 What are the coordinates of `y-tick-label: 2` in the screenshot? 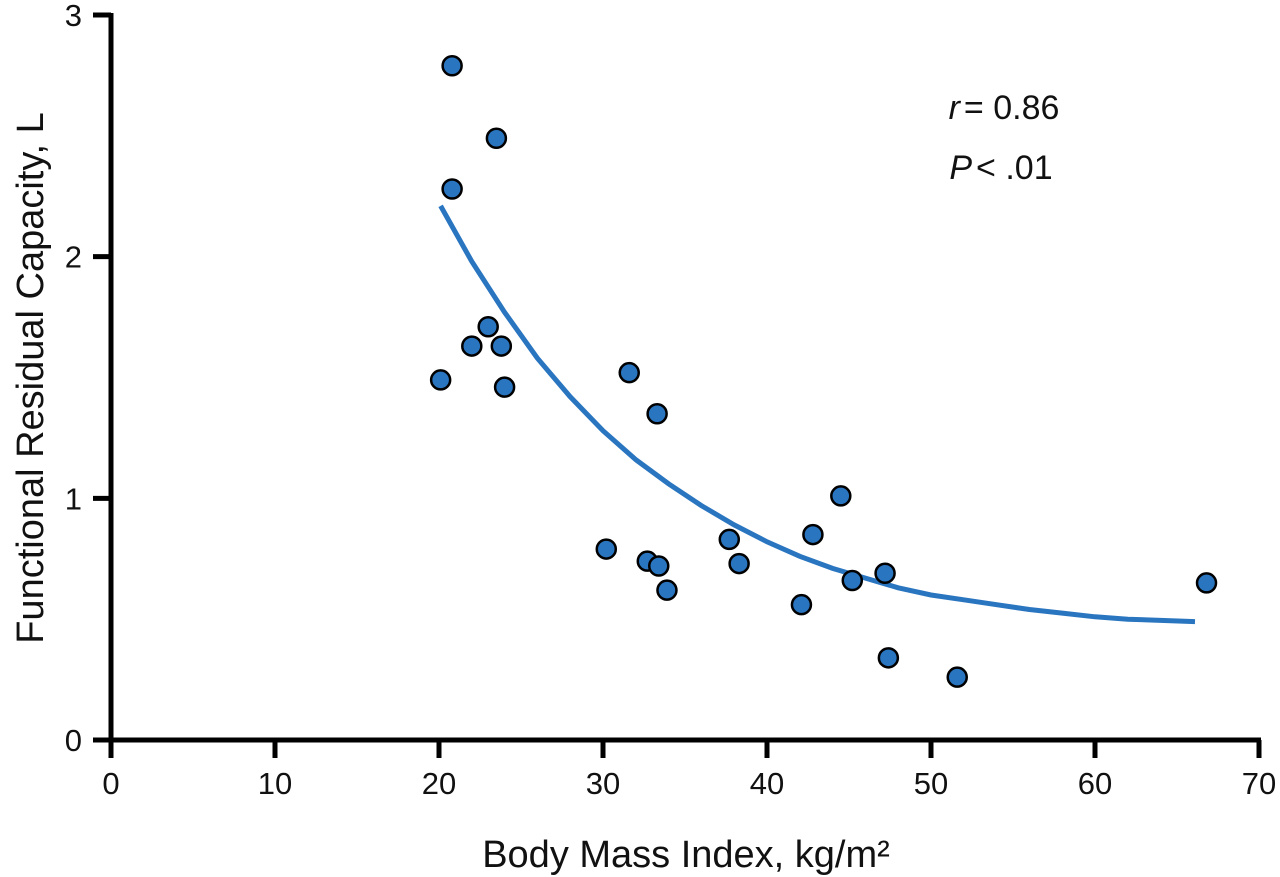 It's located at (73, 257).